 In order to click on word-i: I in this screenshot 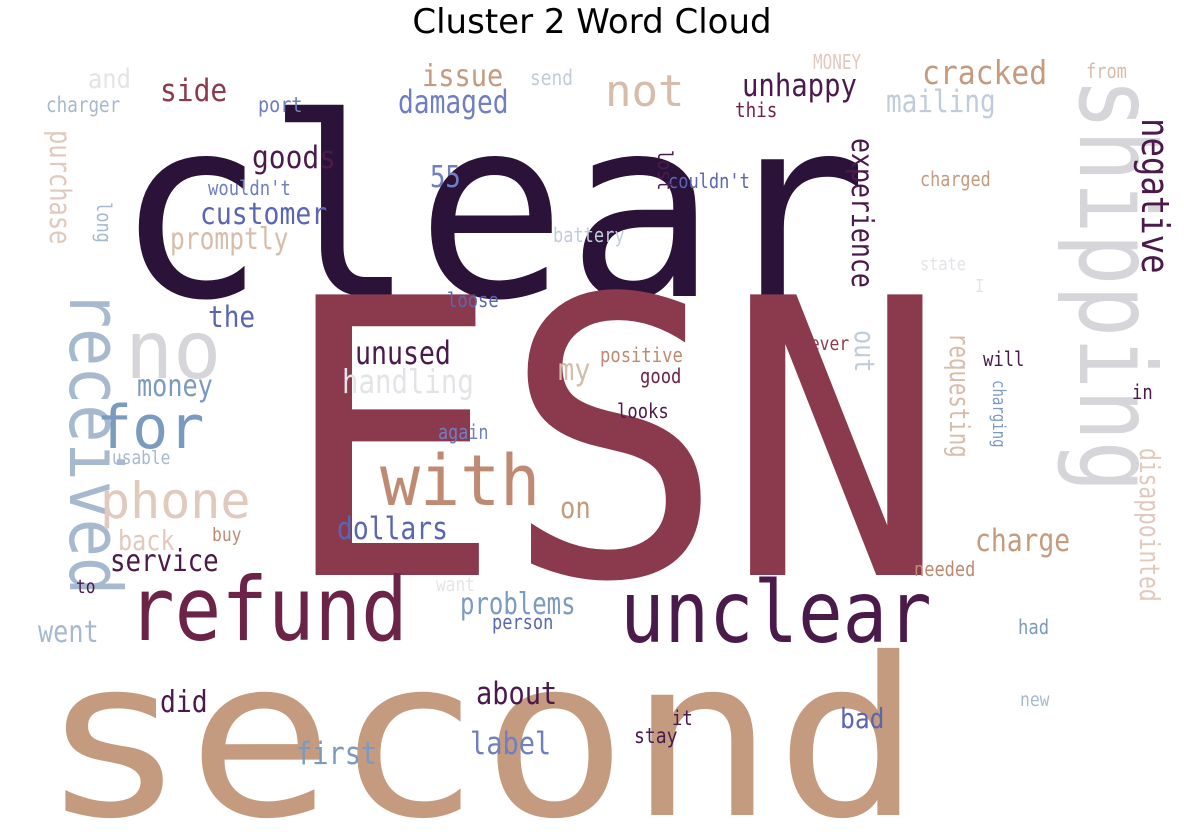, I will do `click(979, 286)`.